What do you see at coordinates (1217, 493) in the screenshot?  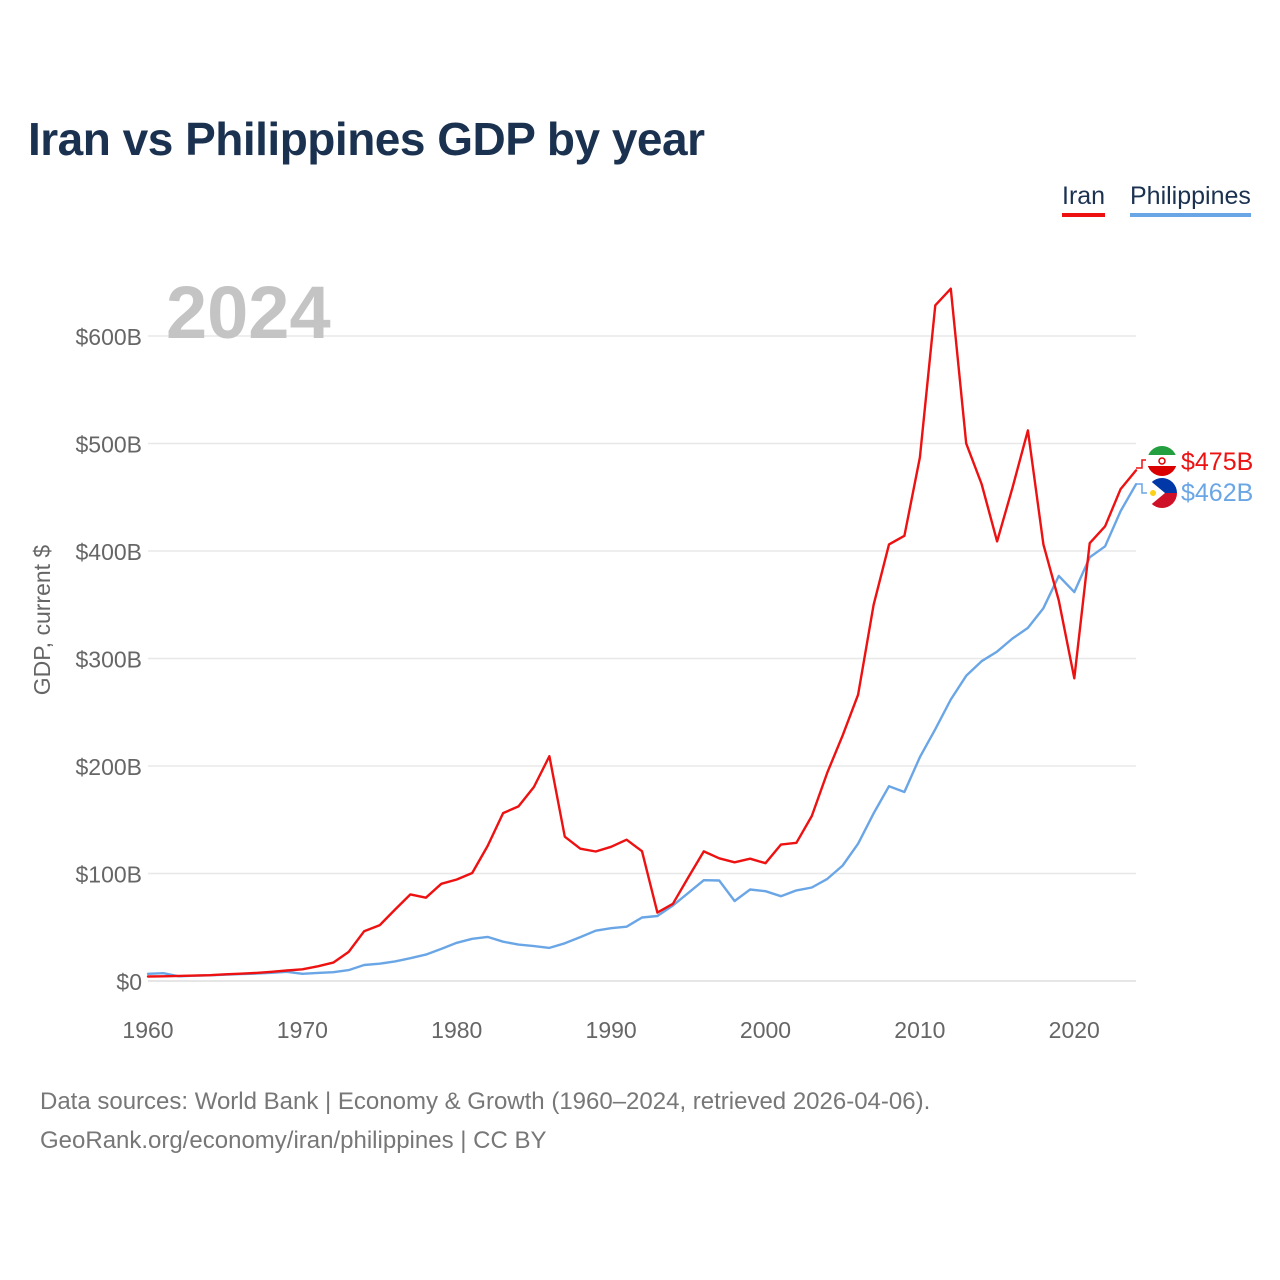 I see `philippines-end-value: $462B` at bounding box center [1217, 493].